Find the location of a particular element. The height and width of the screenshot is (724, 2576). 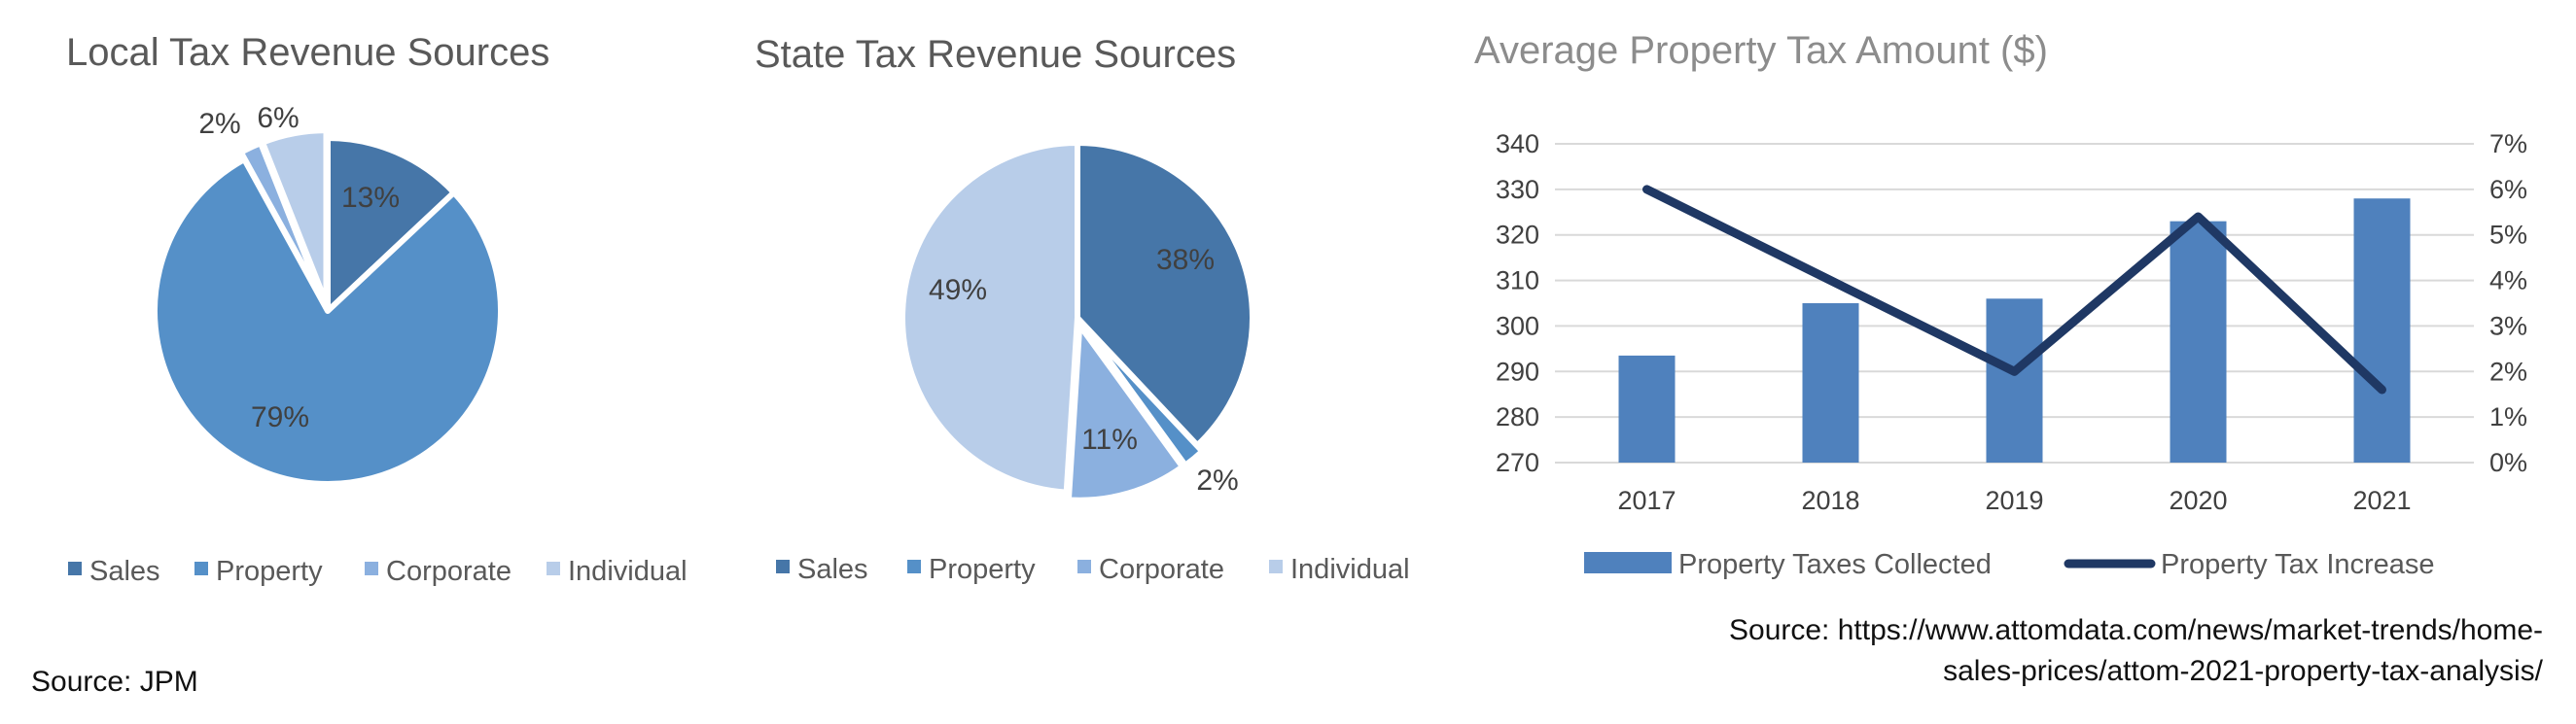

state-pie-label-property: 2% is located at coordinates (1217, 481).